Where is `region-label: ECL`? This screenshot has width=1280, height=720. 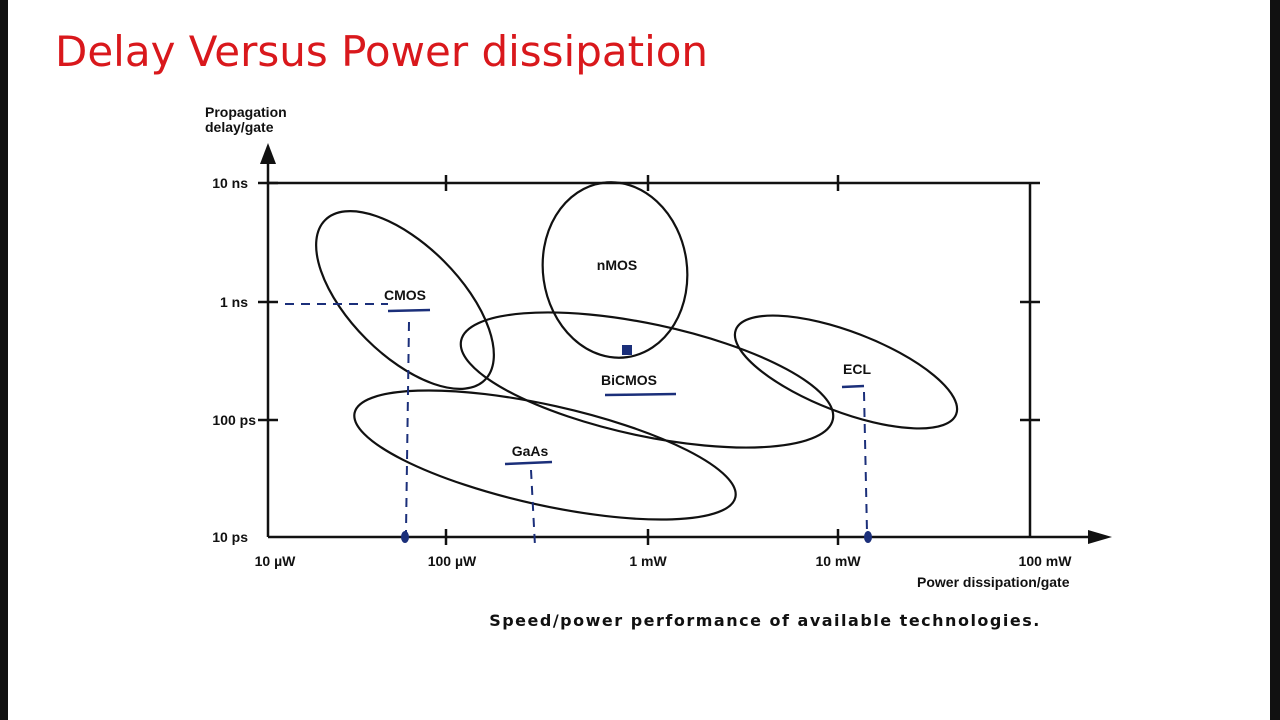 region-label: ECL is located at coordinates (857, 369).